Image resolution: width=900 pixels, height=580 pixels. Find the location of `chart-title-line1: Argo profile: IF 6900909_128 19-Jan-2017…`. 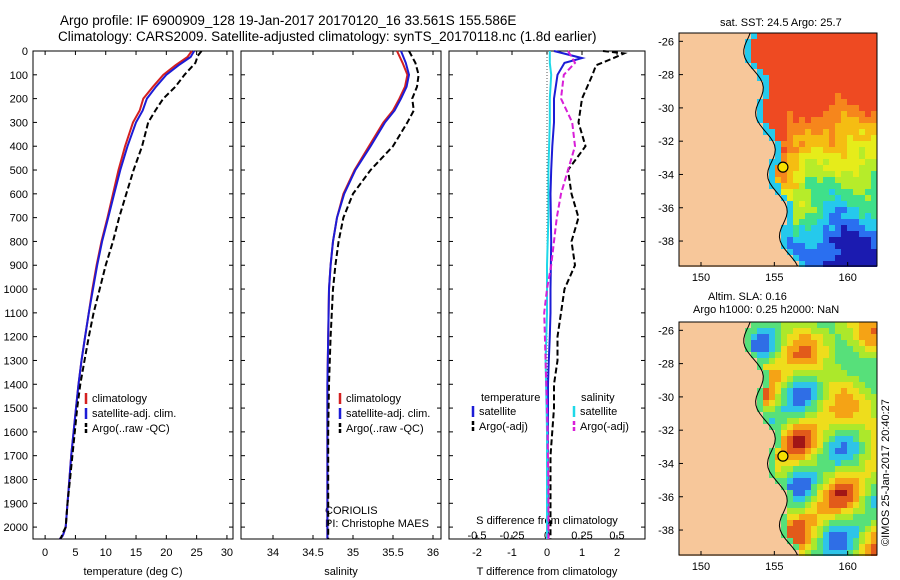

chart-title-line1: Argo profile: IF 6900909_128 19-Jan-2017… is located at coordinates (288, 20).